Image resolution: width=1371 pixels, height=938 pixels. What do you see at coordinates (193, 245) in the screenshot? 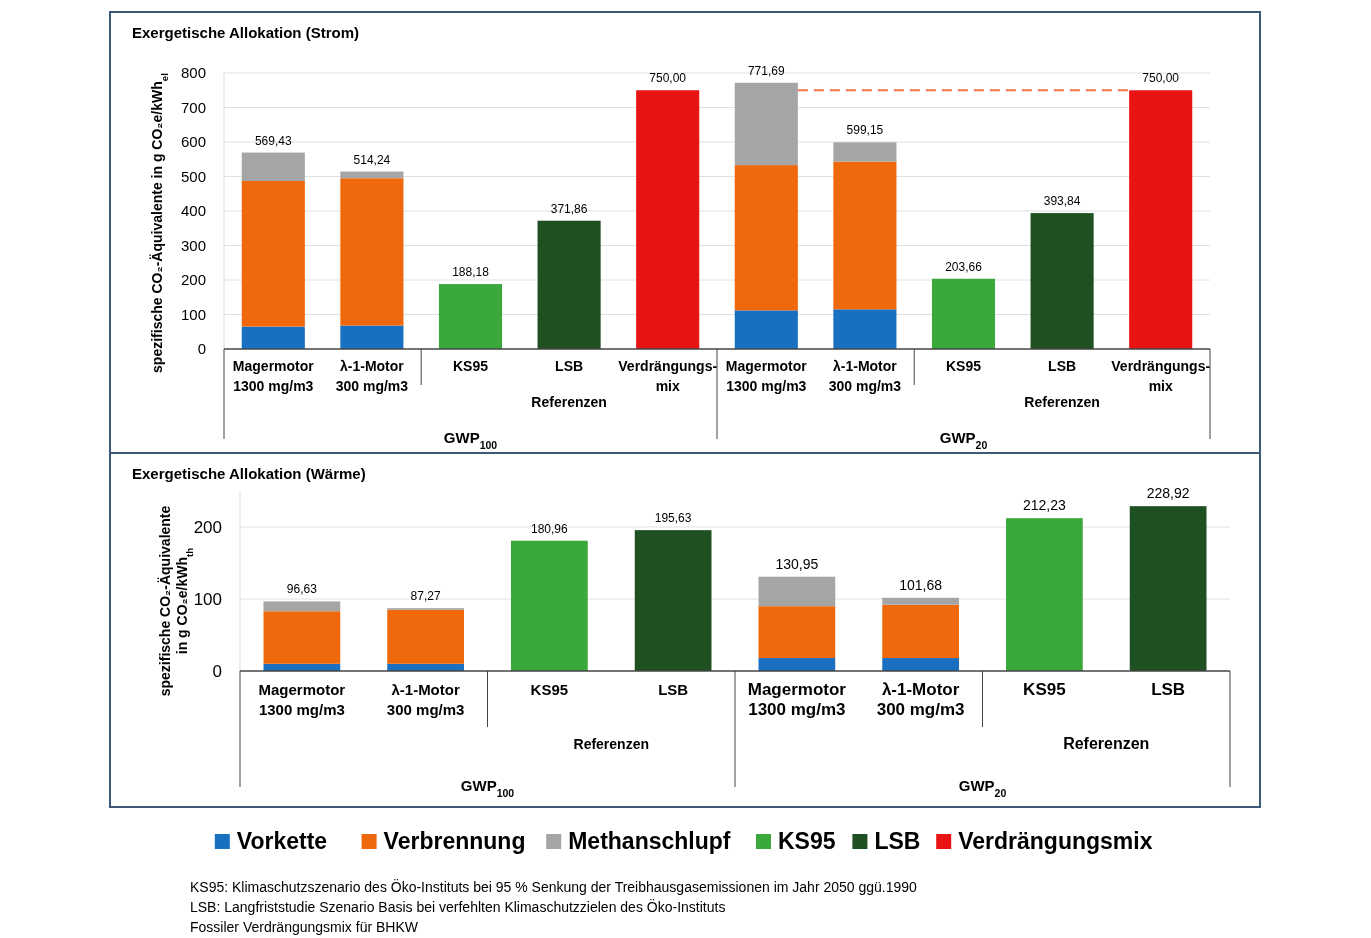
I see `y-tick-label: 300` at bounding box center [193, 245].